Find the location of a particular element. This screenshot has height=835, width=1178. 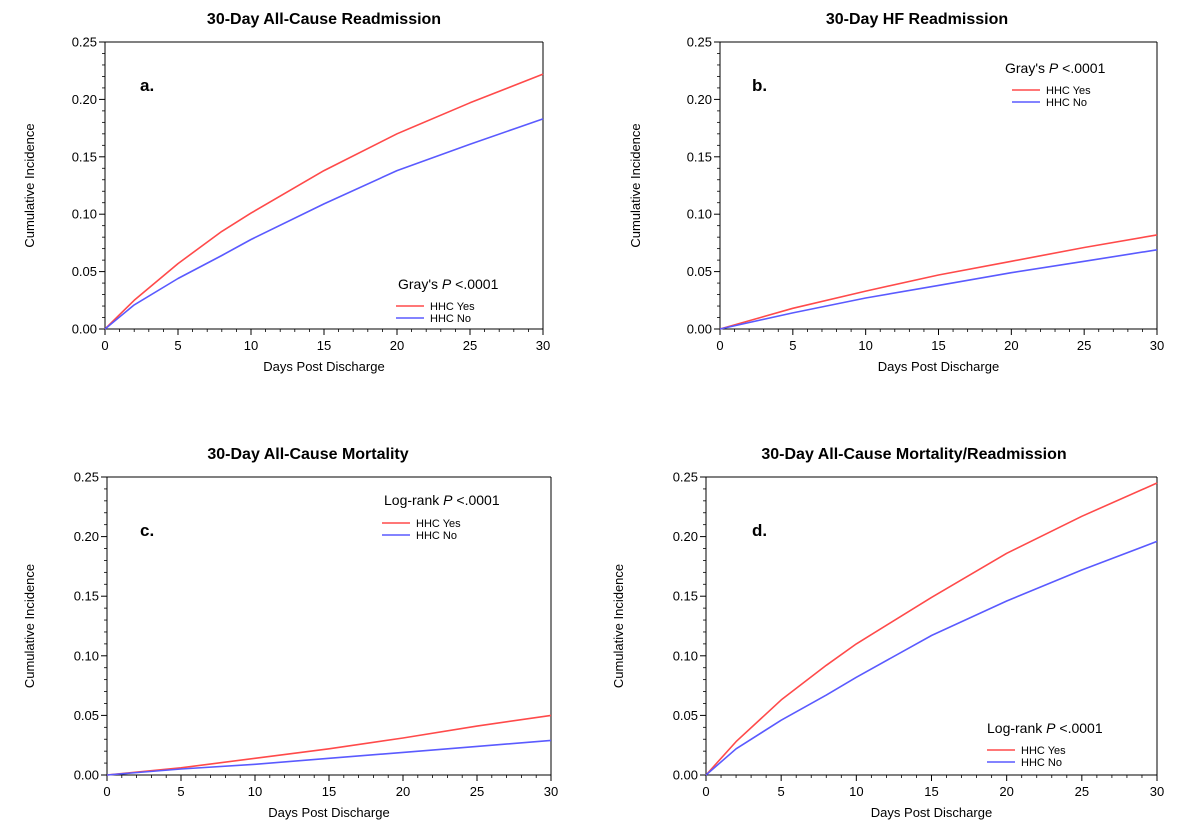

panel-letter: d. is located at coordinates (759, 530).